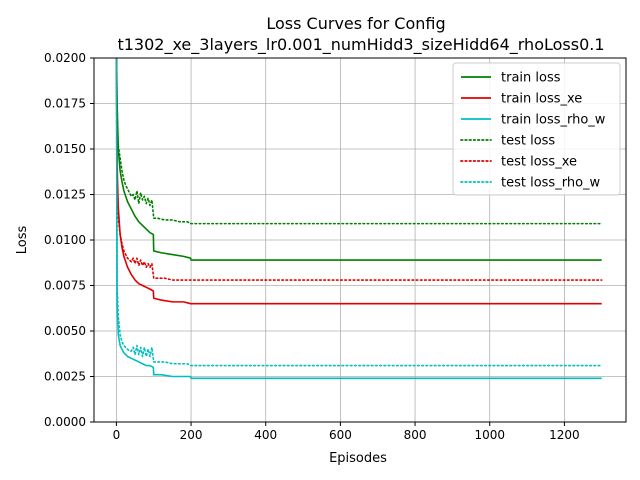  What do you see at coordinates (539, 162) in the screenshot?
I see `legend-label: test loss_xe` at bounding box center [539, 162].